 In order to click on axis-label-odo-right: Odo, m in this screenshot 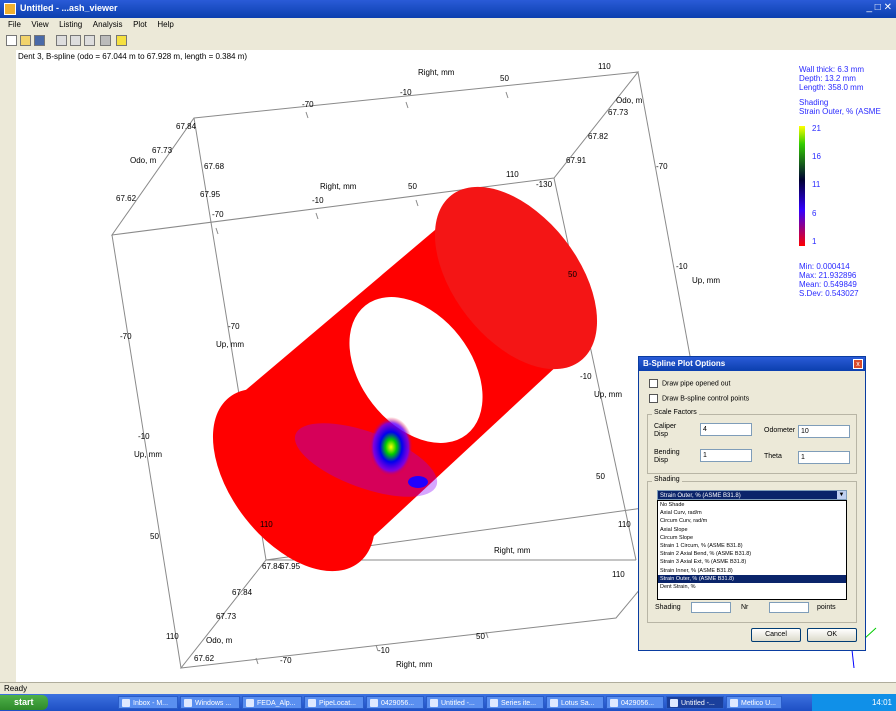, I will do `click(629, 100)`.